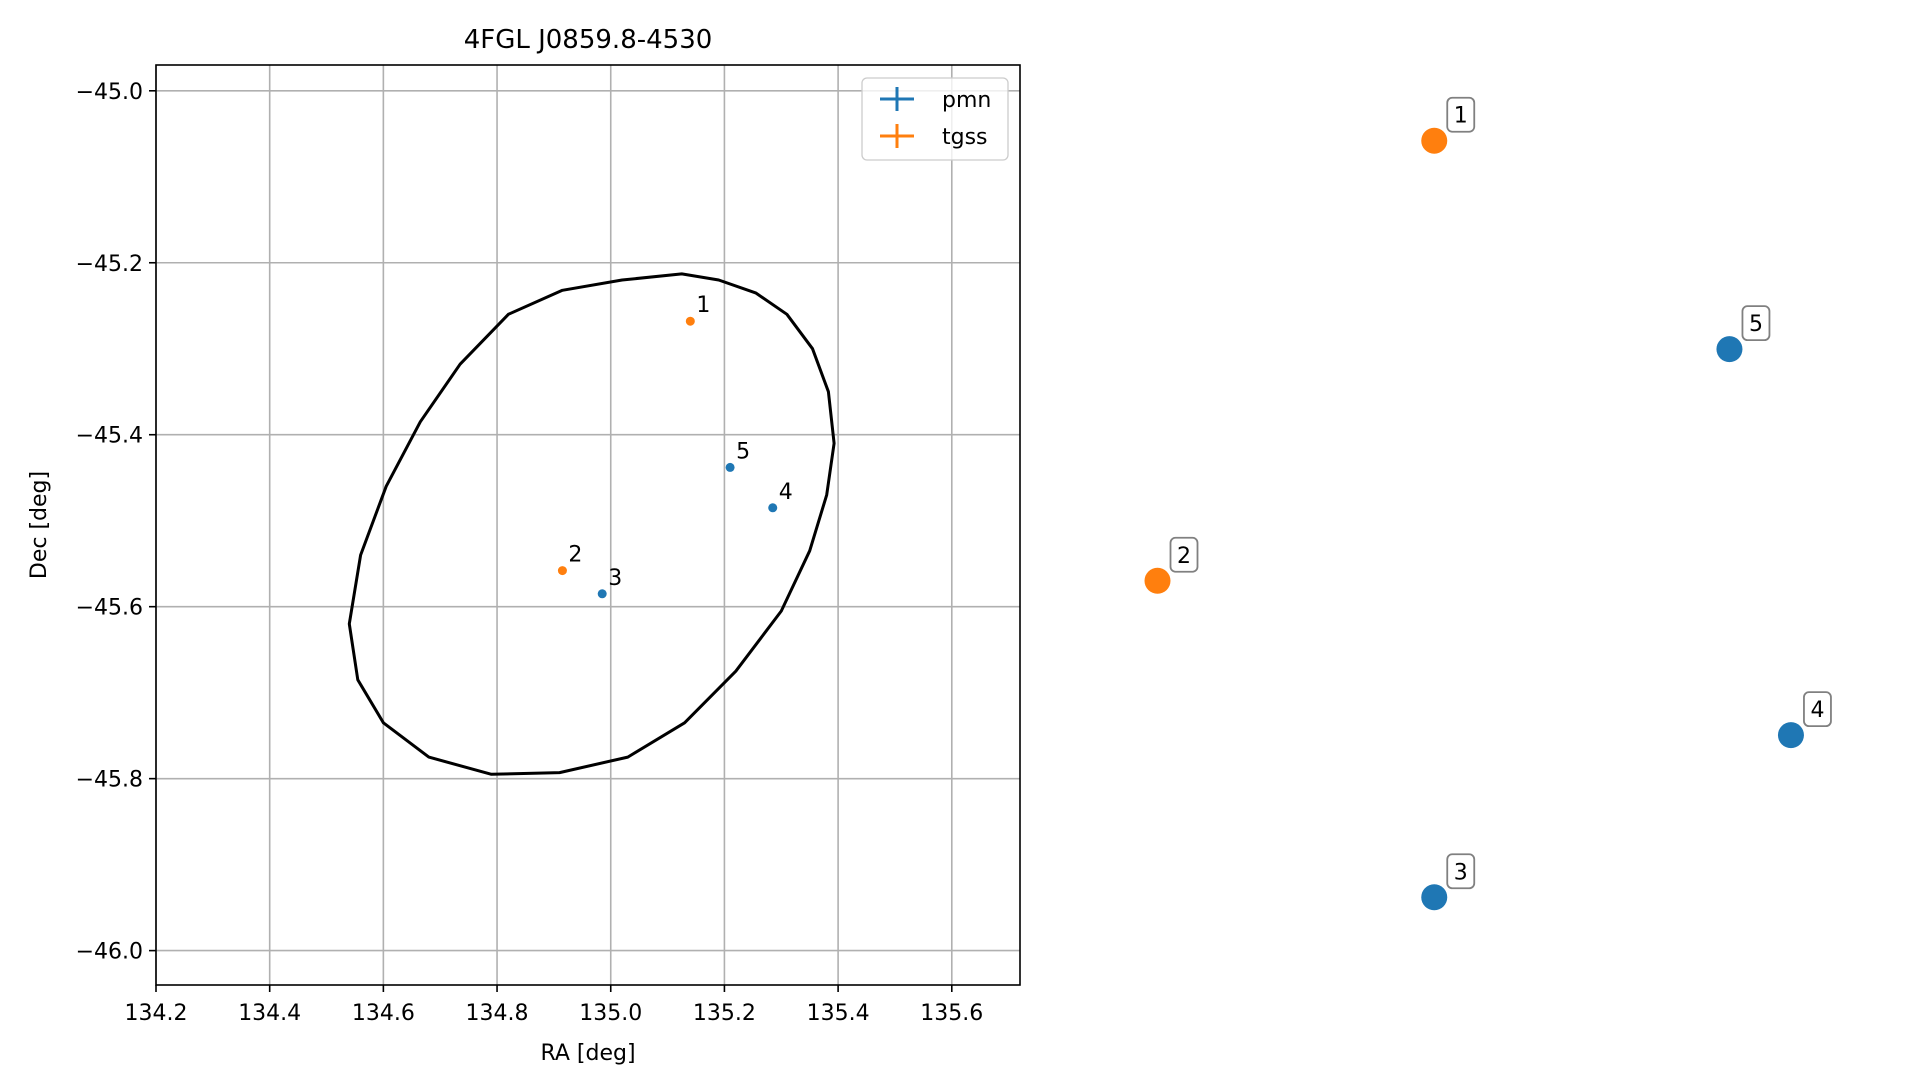 This screenshot has width=1919, height=1080. What do you see at coordinates (109, 780) in the screenshot?
I see `y-tick-label: −45.8` at bounding box center [109, 780].